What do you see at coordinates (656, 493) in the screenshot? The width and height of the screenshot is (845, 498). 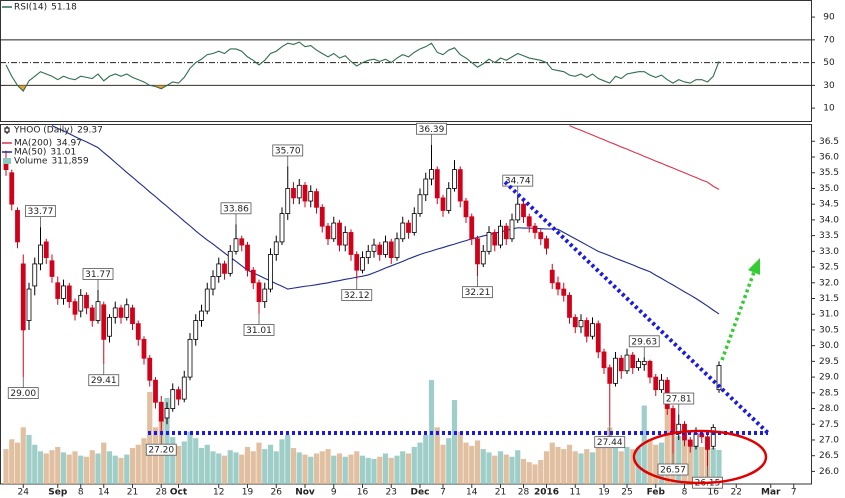 I see `x-tick-label: Feb` at bounding box center [656, 493].